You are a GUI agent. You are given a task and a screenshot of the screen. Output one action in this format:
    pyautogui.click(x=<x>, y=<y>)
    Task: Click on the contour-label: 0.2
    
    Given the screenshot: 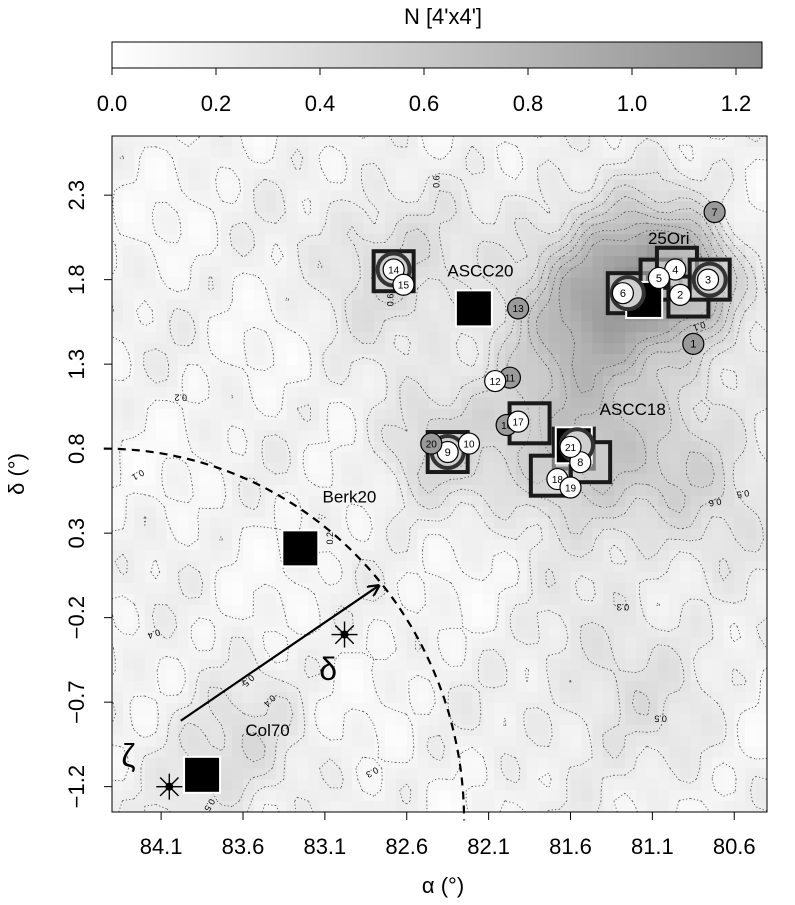 What is the action you would take?
    pyautogui.click(x=330, y=538)
    